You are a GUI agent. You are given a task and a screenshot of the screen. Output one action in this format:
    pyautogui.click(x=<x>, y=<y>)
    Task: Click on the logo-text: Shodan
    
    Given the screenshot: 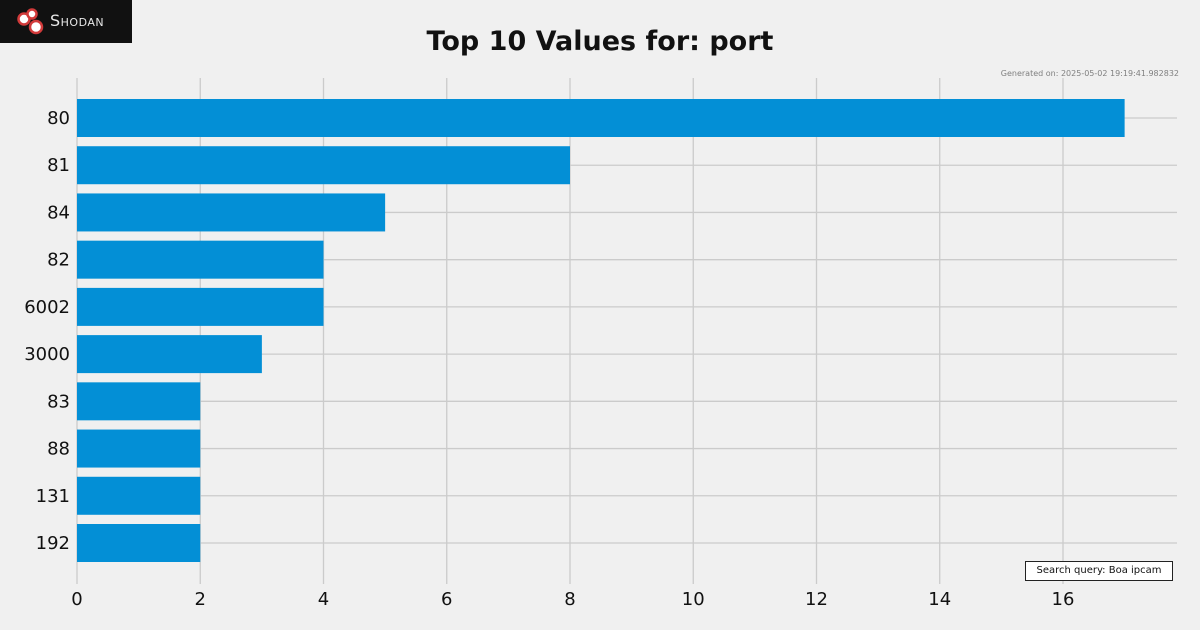 What is the action you would take?
    pyautogui.click(x=77, y=20)
    